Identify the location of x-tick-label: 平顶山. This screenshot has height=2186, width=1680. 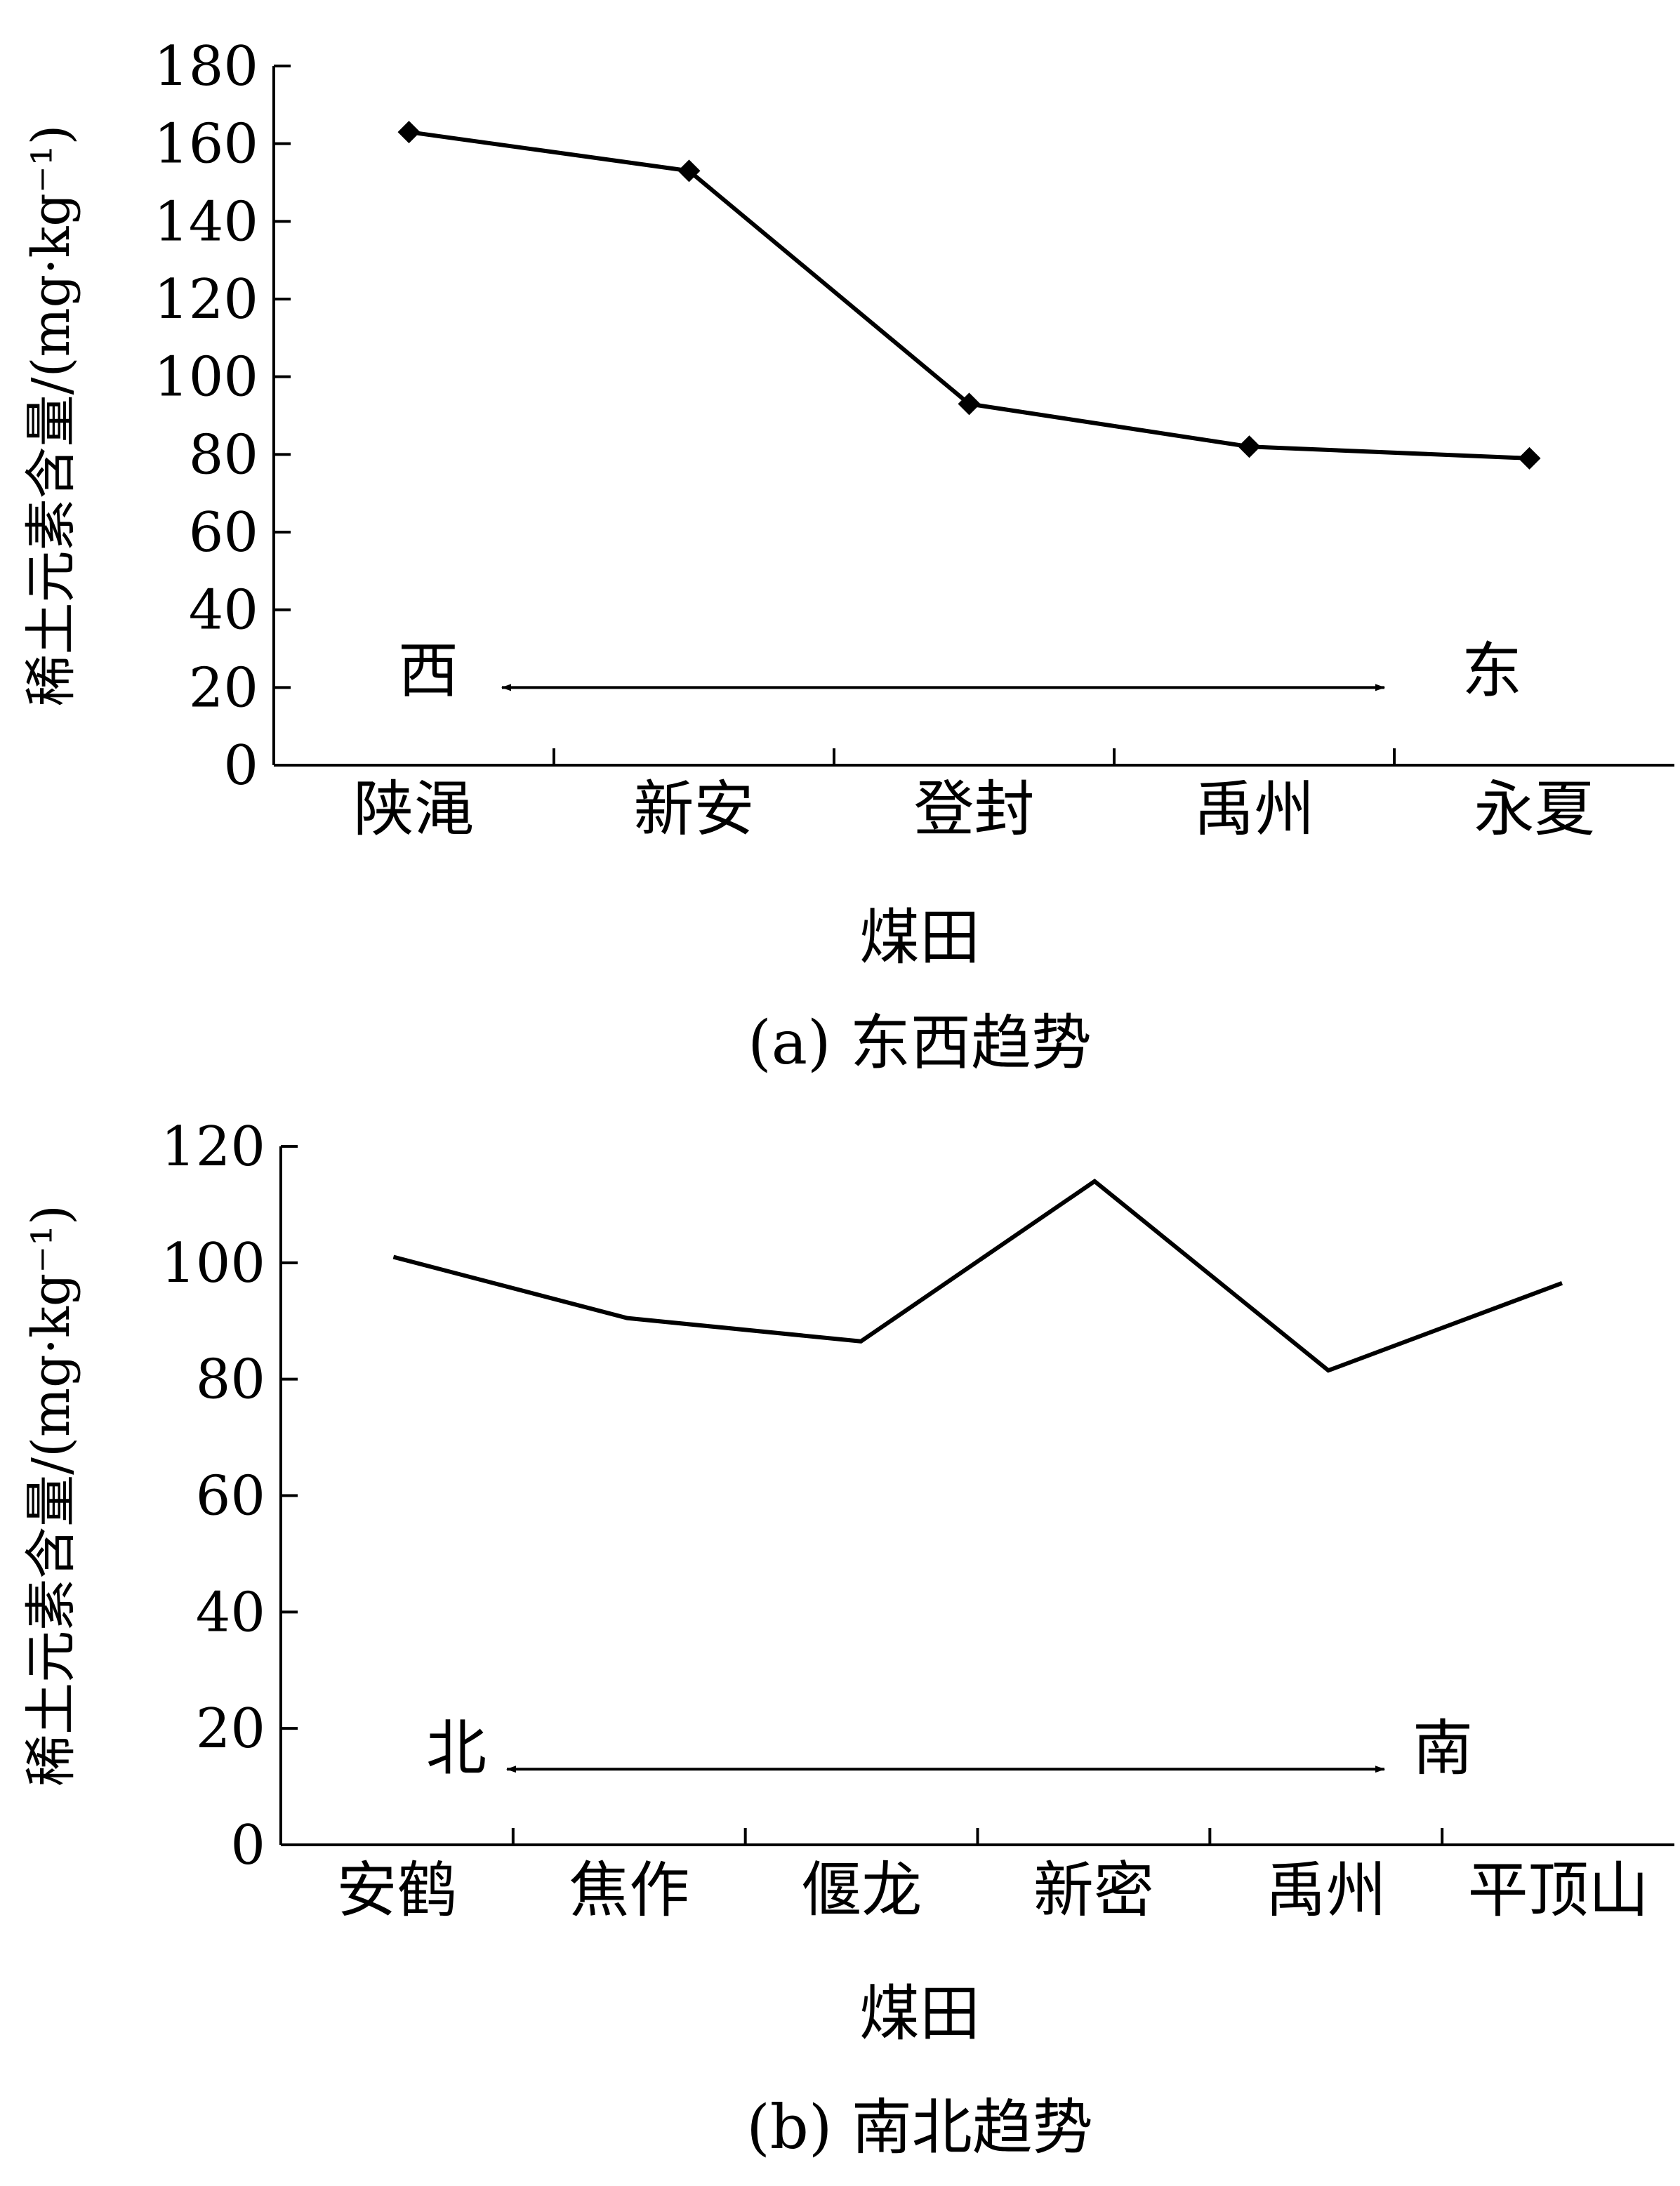
(1558, 1890).